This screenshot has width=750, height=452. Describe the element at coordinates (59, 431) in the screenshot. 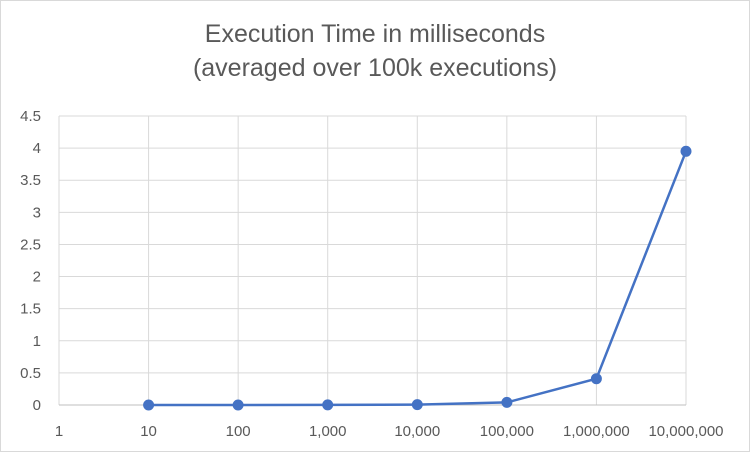

I see `x-tick-label: 1` at that location.